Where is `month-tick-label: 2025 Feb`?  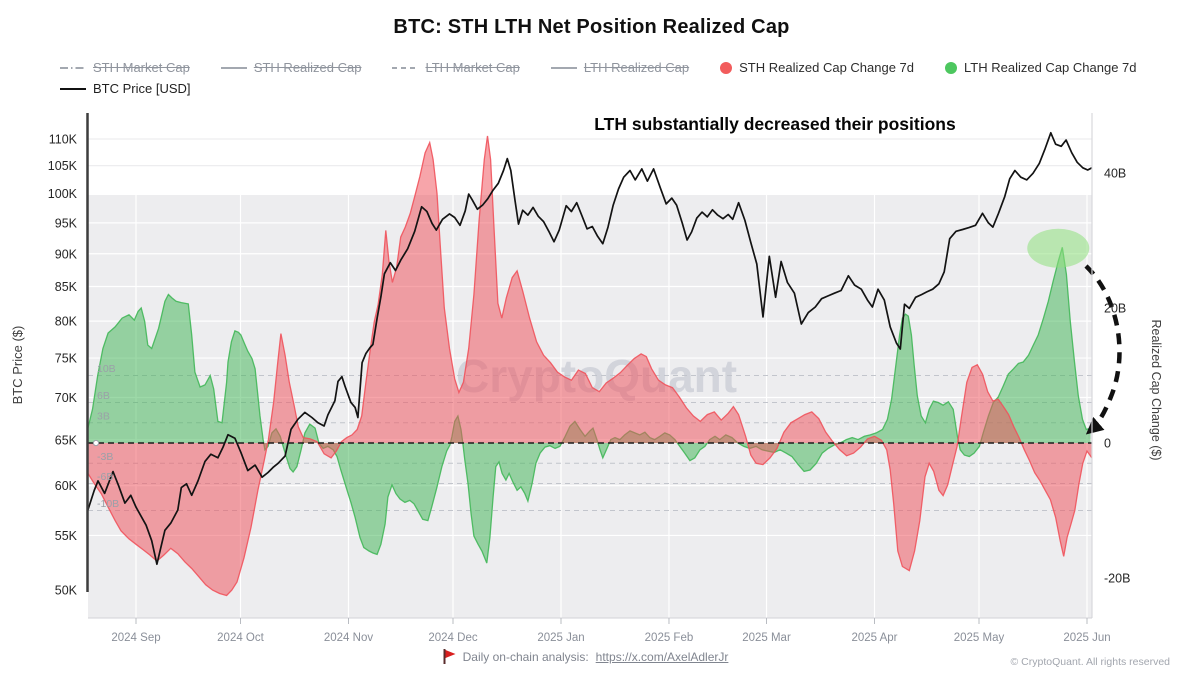
month-tick-label: 2025 Feb is located at coordinates (669, 638).